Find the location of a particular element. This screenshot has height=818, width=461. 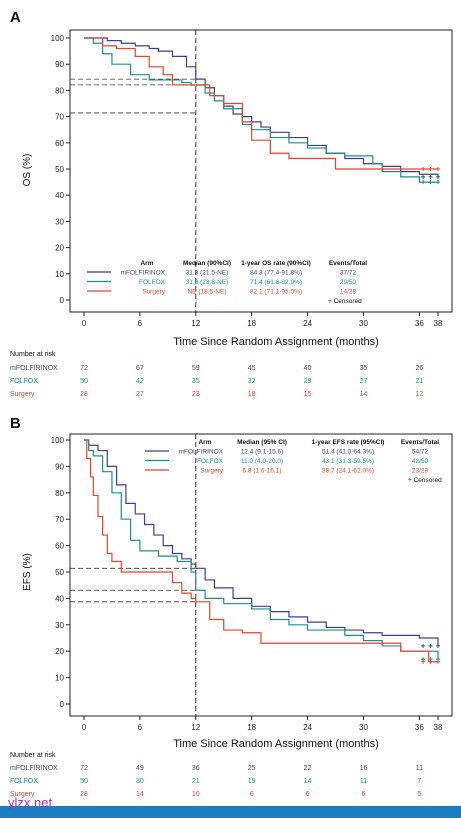

x-tick-label: 36 is located at coordinates (419, 323).